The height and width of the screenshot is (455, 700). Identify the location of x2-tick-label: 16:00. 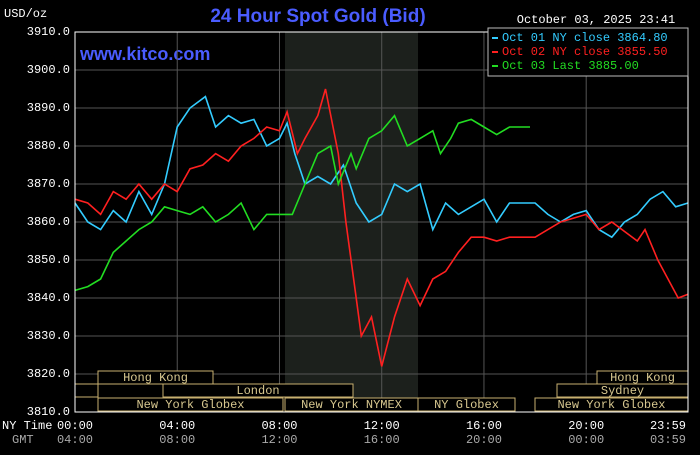
(382, 440).